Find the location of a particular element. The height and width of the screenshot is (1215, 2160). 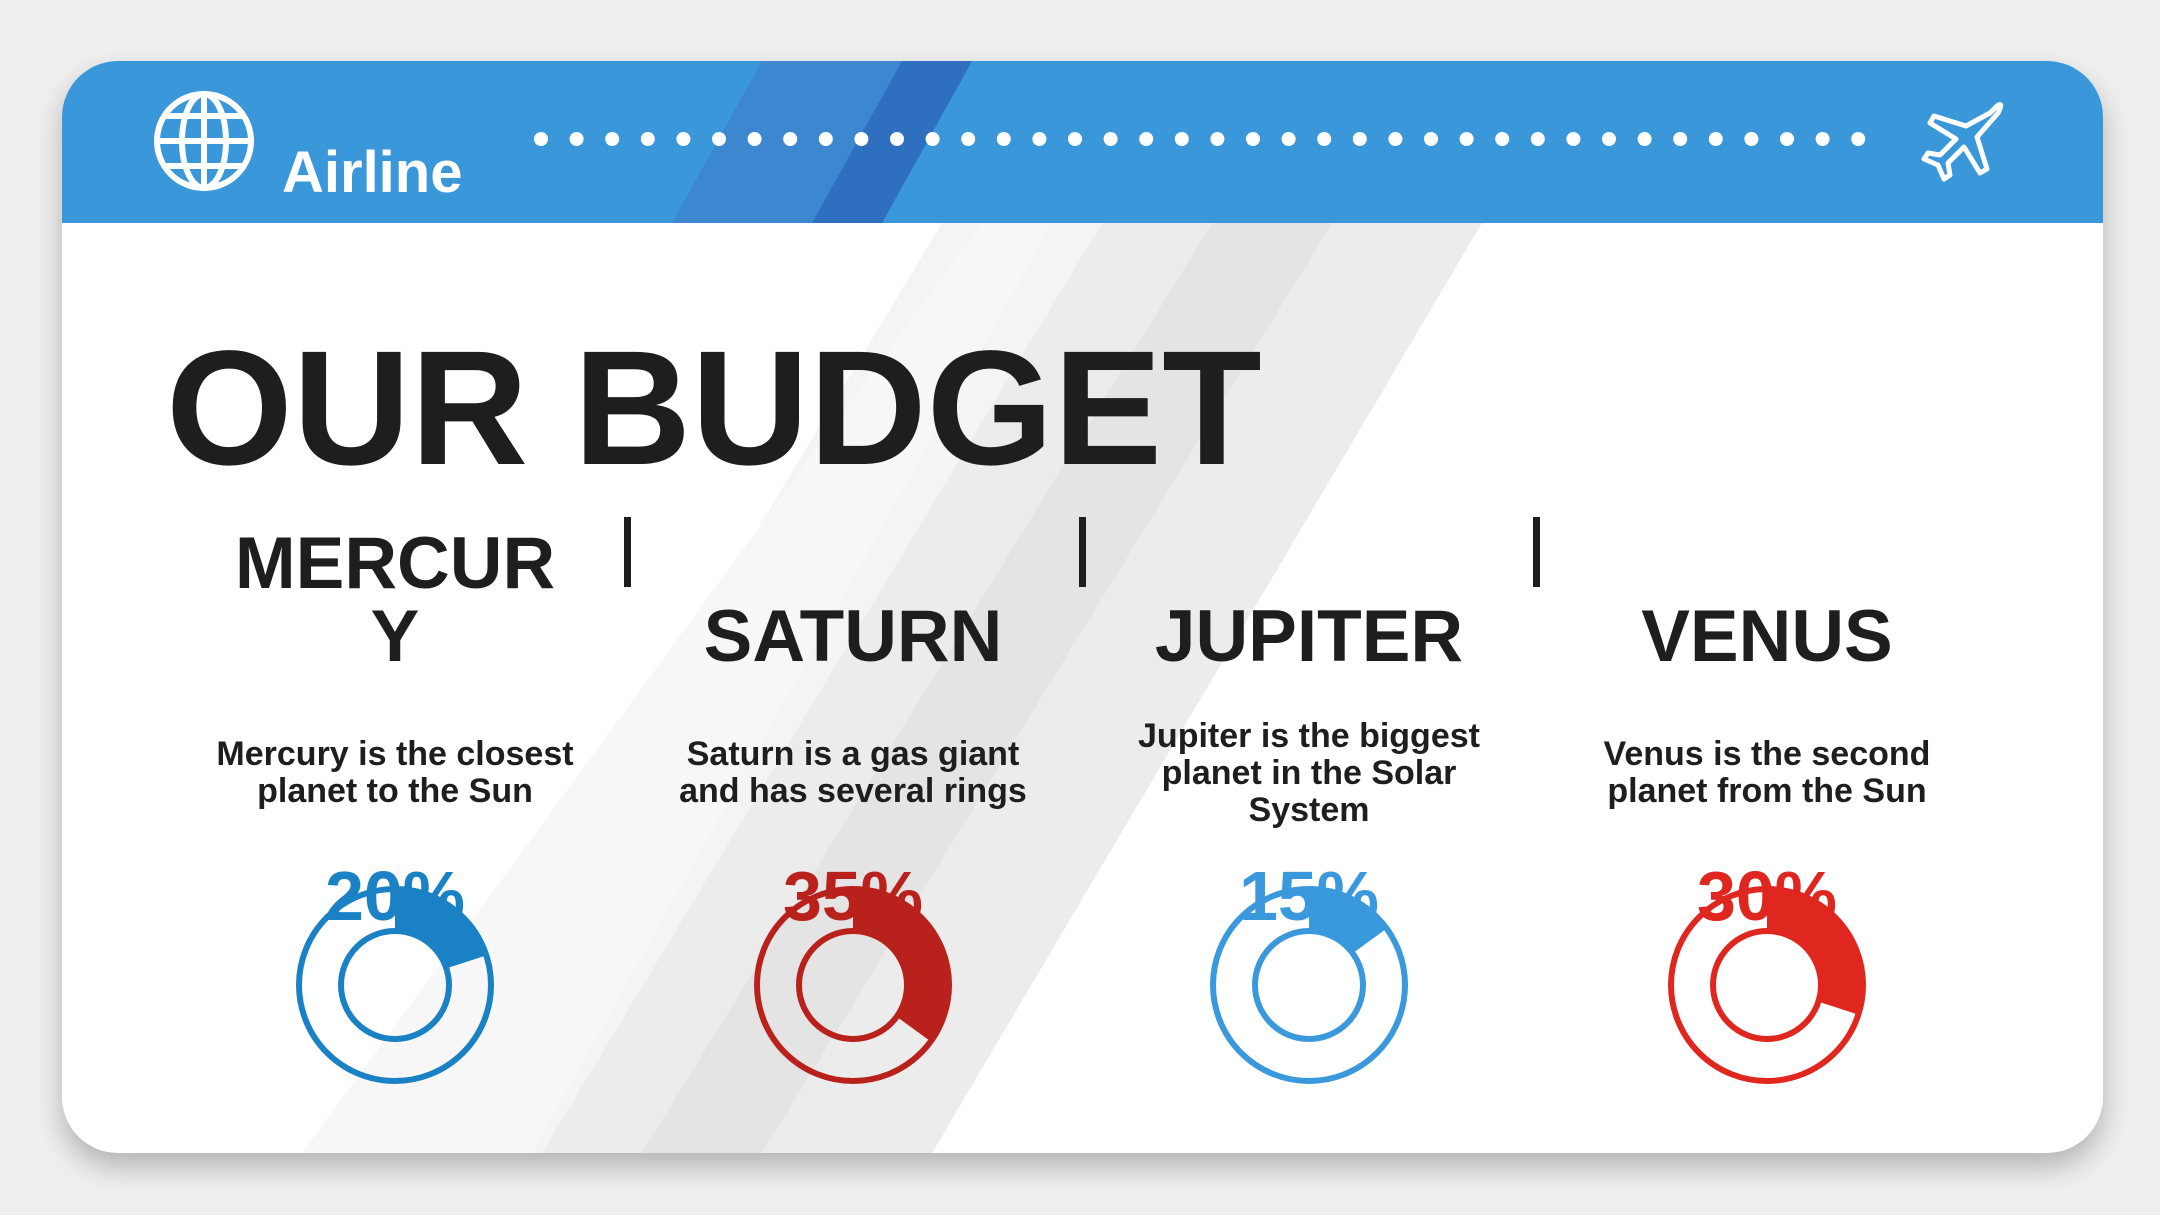

item-name-text: VENUS is located at coordinates (1767, 636).